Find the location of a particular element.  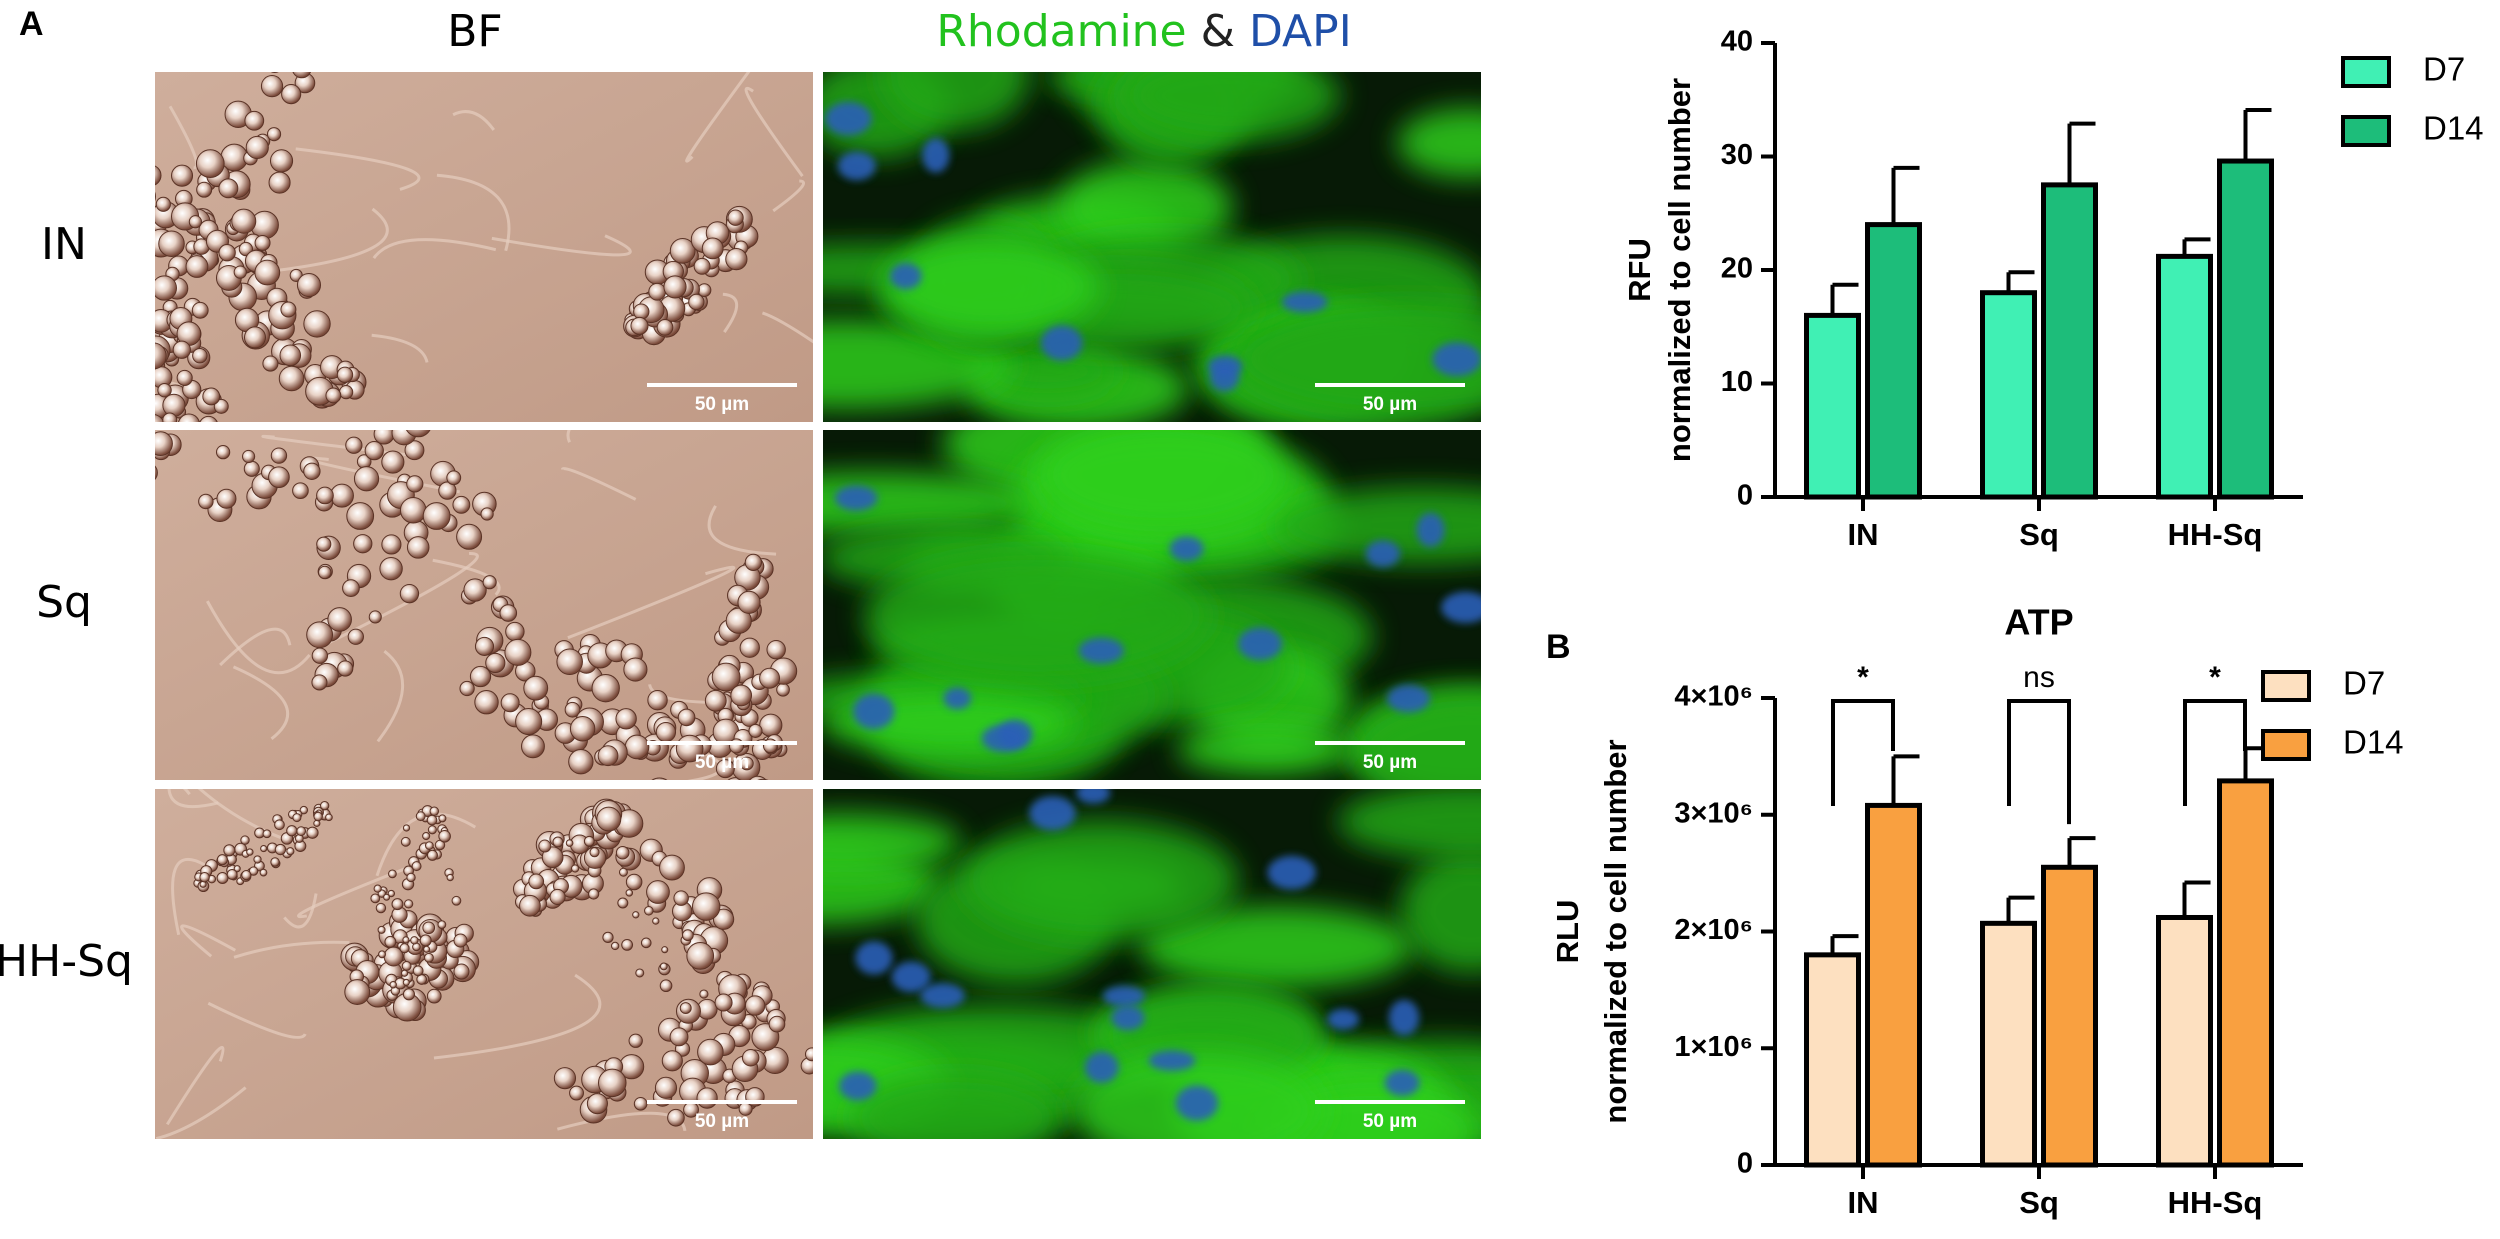

column-header: BF is located at coordinates (475, 31).